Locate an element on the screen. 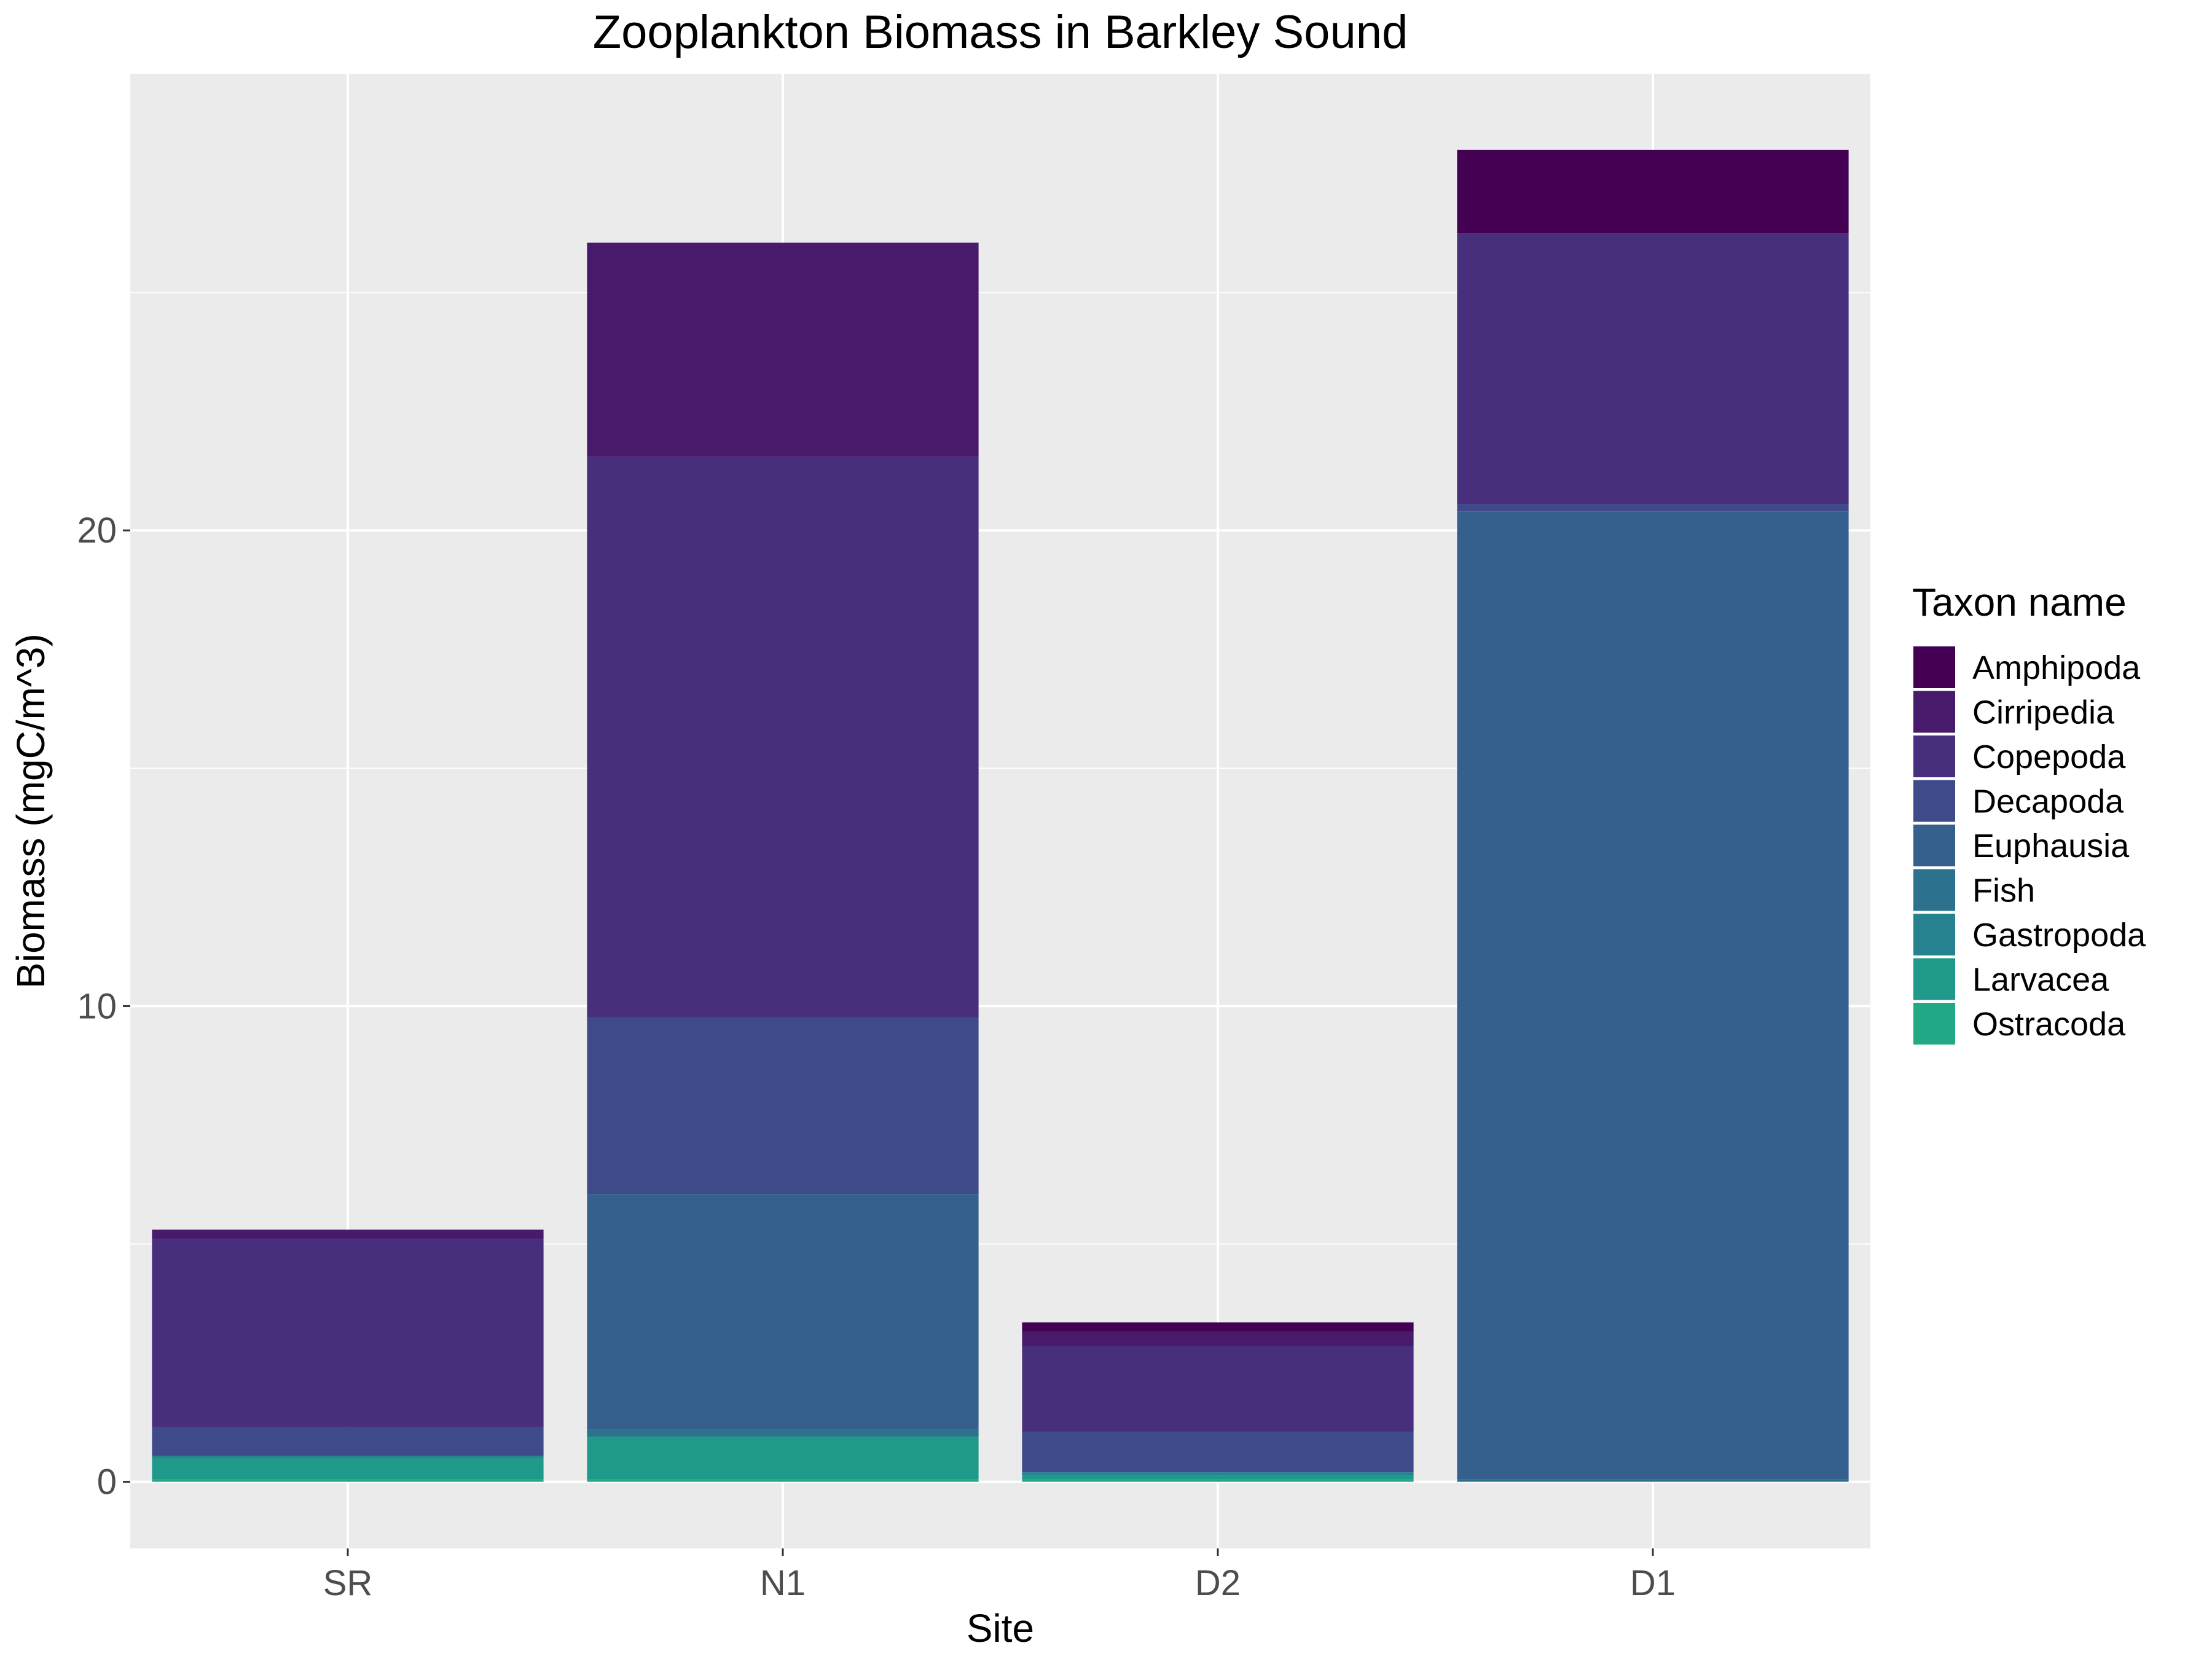 The width and height of the screenshot is (2212, 1659). bar-D2-larvacea is located at coordinates (1218, 1477).